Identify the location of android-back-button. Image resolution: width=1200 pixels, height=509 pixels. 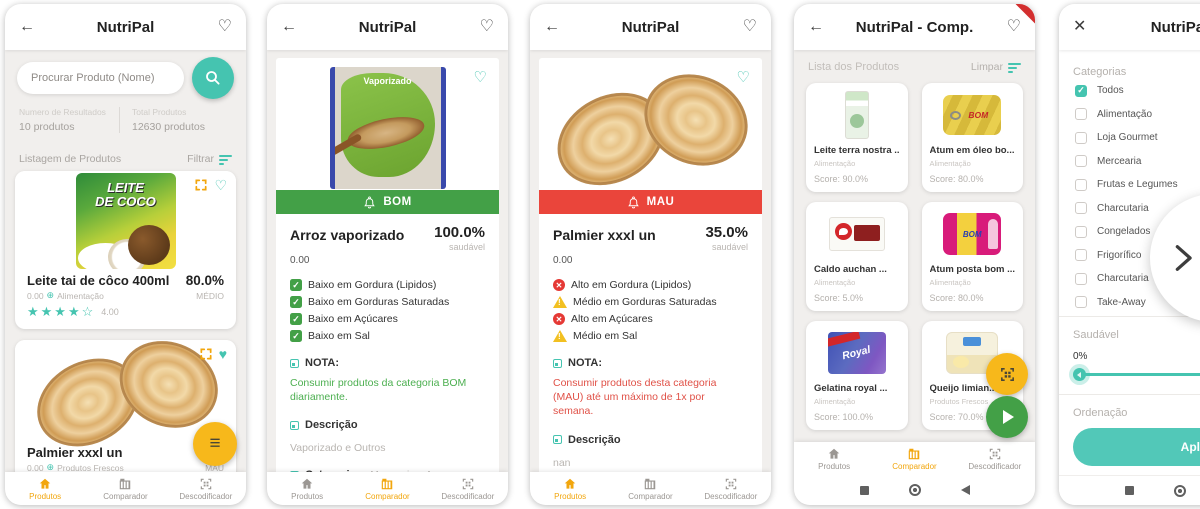
(965, 490).